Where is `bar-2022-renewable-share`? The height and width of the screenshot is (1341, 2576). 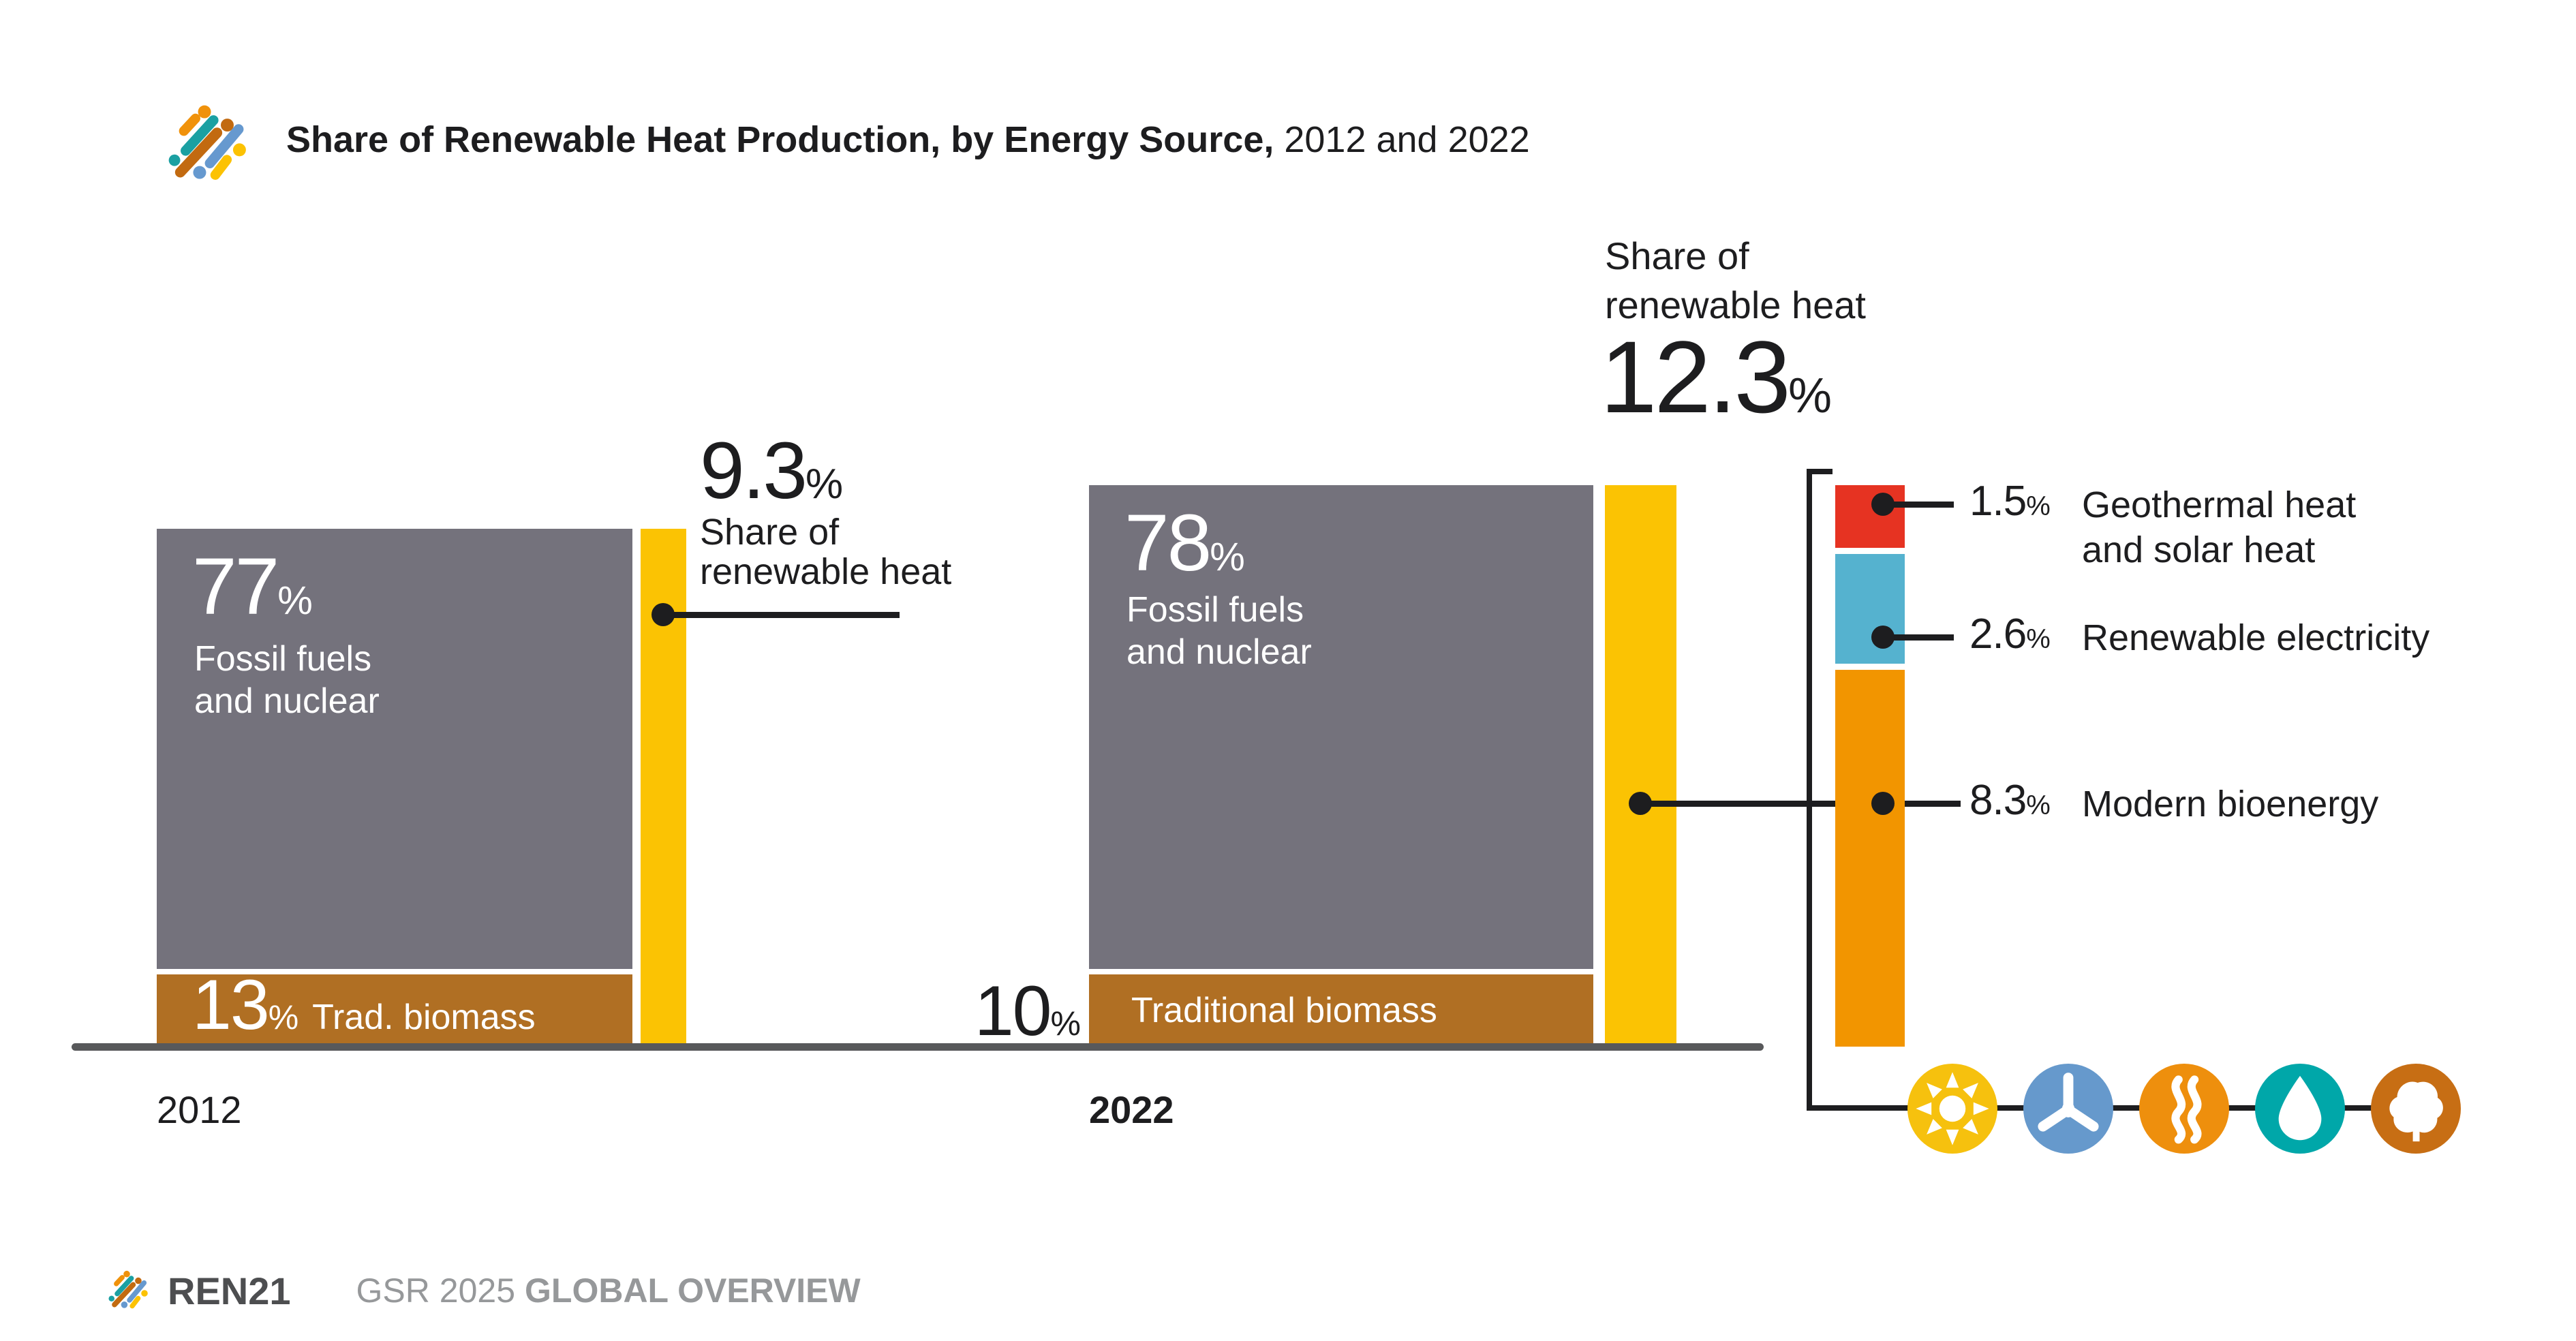 bar-2022-renewable-share is located at coordinates (1641, 766).